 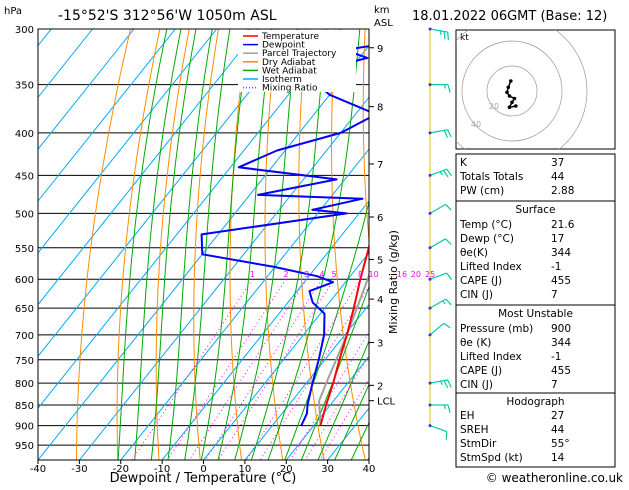 What do you see at coordinates (24, 280) in the screenshot?
I see `pressure-tick-label: 600` at bounding box center [24, 280].